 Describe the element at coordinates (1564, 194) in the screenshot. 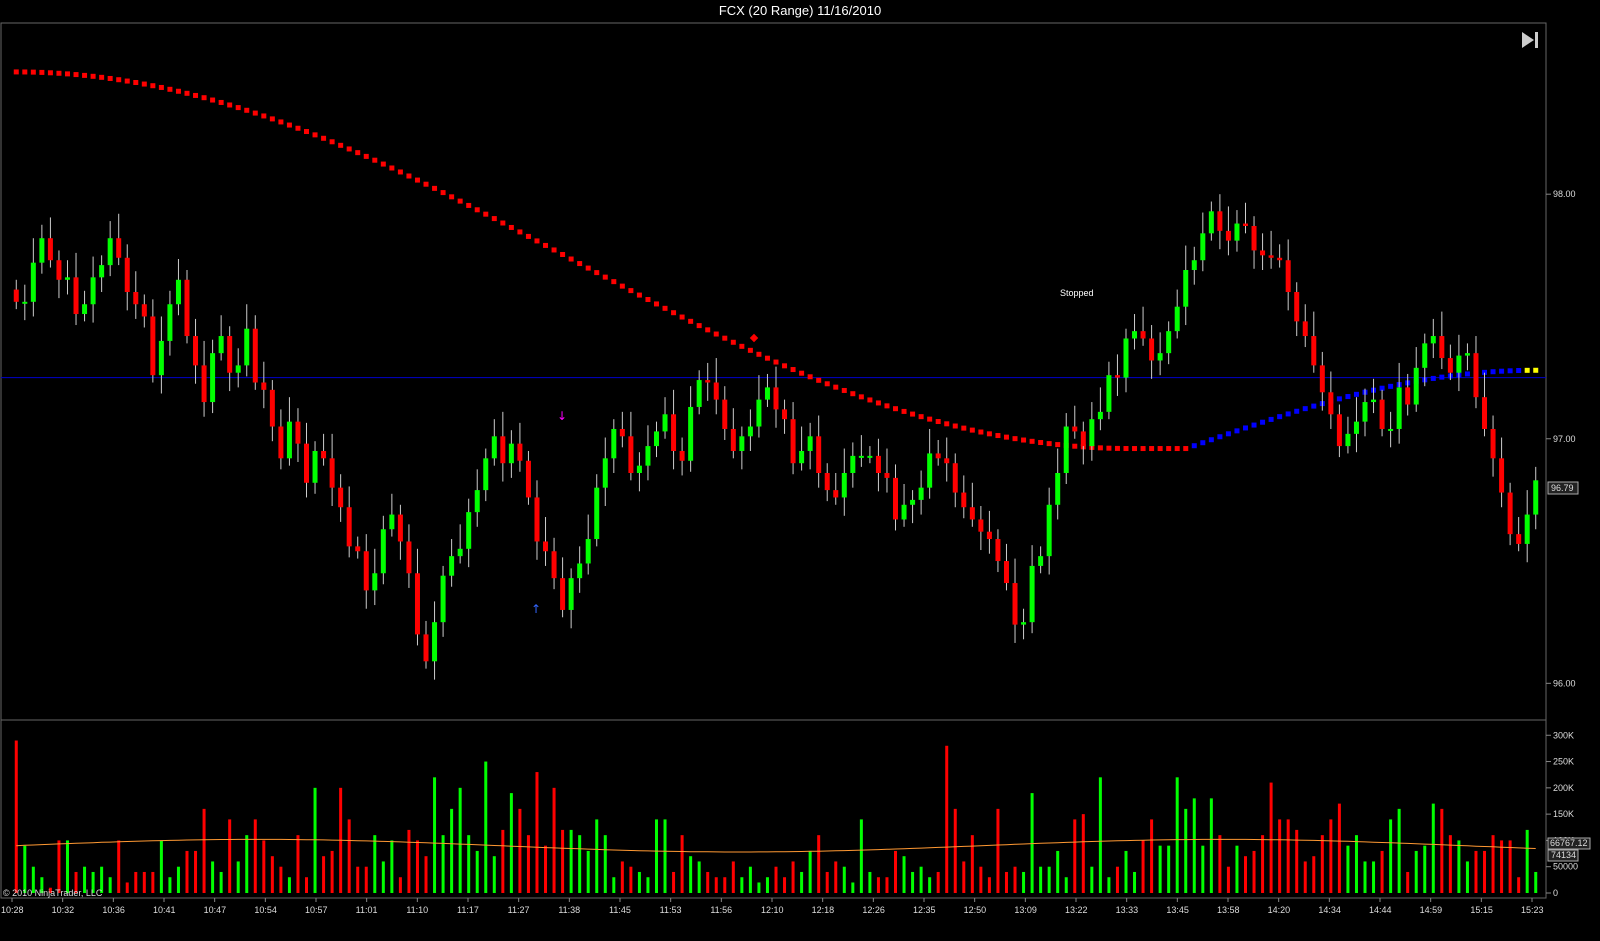

I see `price-tick-label: 98.00` at that location.